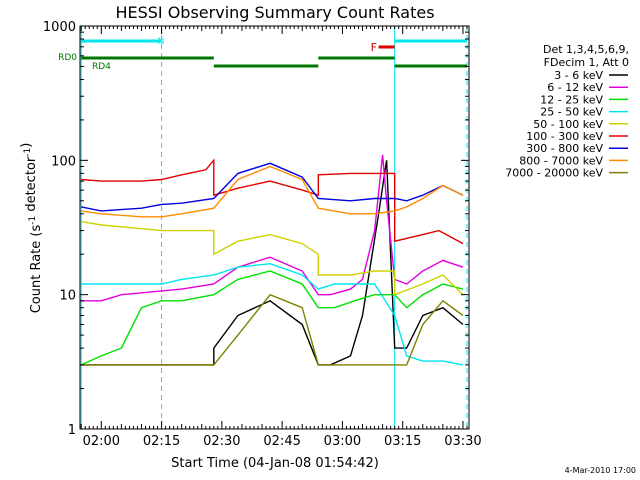 The height and width of the screenshot is (480, 640). What do you see at coordinates (561, 160) in the screenshot?
I see `legend-entry-label: 800 - 7000 keV` at bounding box center [561, 160].